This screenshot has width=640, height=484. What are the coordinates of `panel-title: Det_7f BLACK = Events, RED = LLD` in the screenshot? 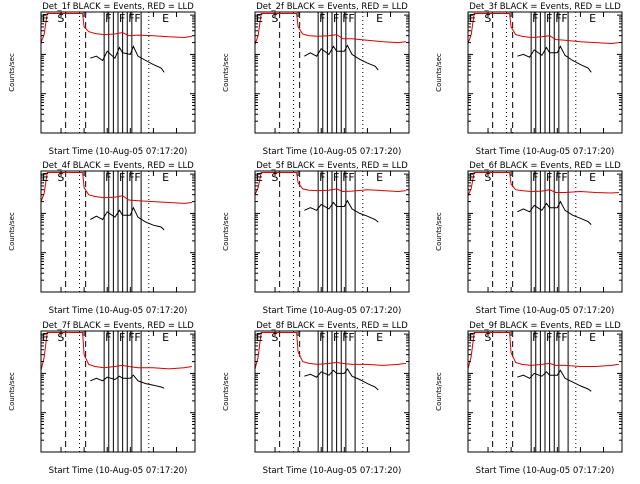 It's located at (118, 326).